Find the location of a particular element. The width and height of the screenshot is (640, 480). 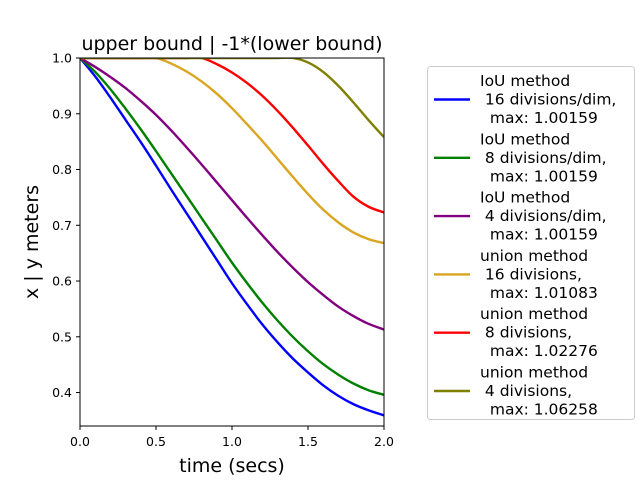

x-tick-label: 1.5 is located at coordinates (308, 441).